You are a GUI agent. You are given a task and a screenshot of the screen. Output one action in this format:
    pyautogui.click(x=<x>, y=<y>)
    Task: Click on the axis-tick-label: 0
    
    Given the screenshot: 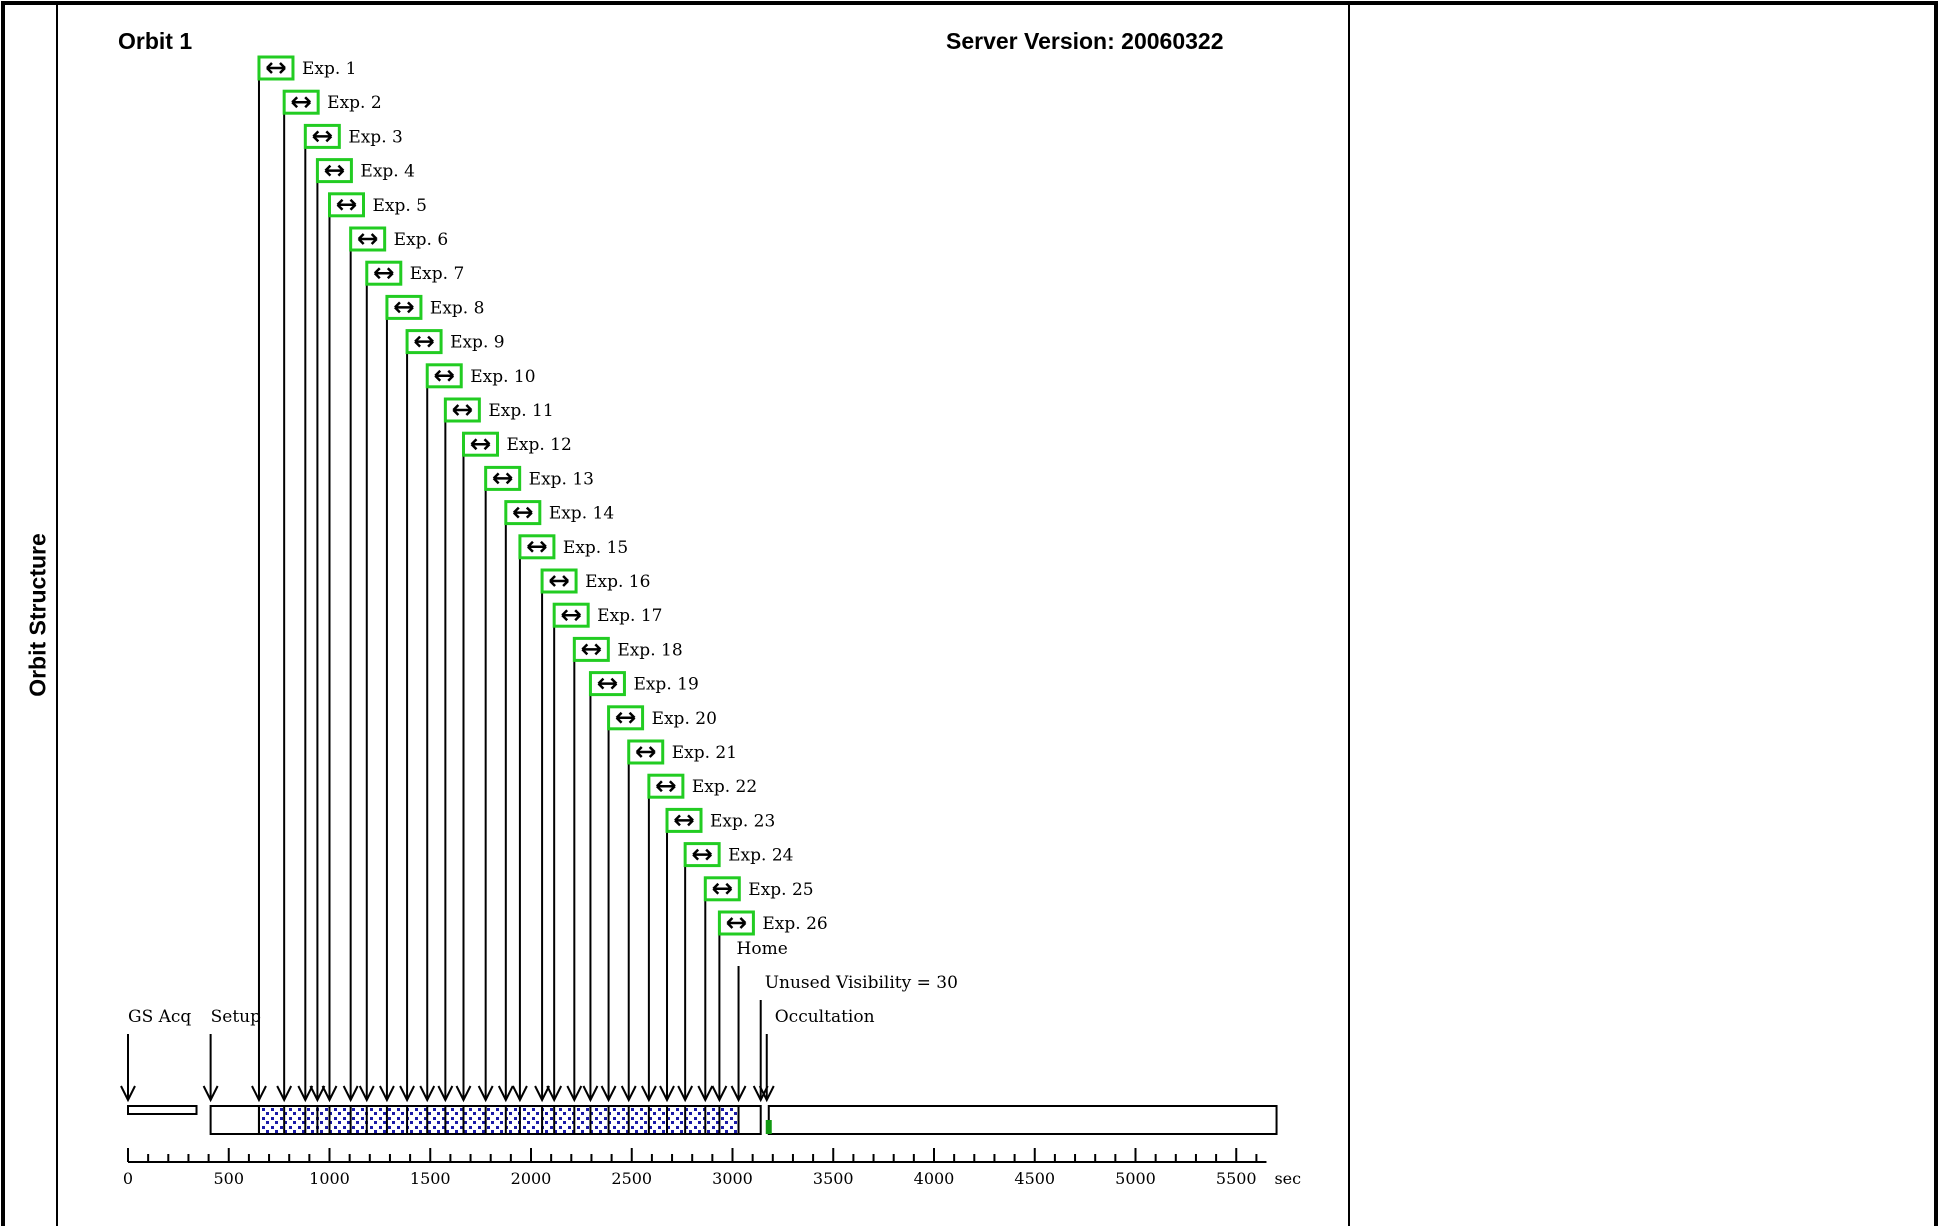 What is the action you would take?
    pyautogui.click(x=128, y=1178)
    